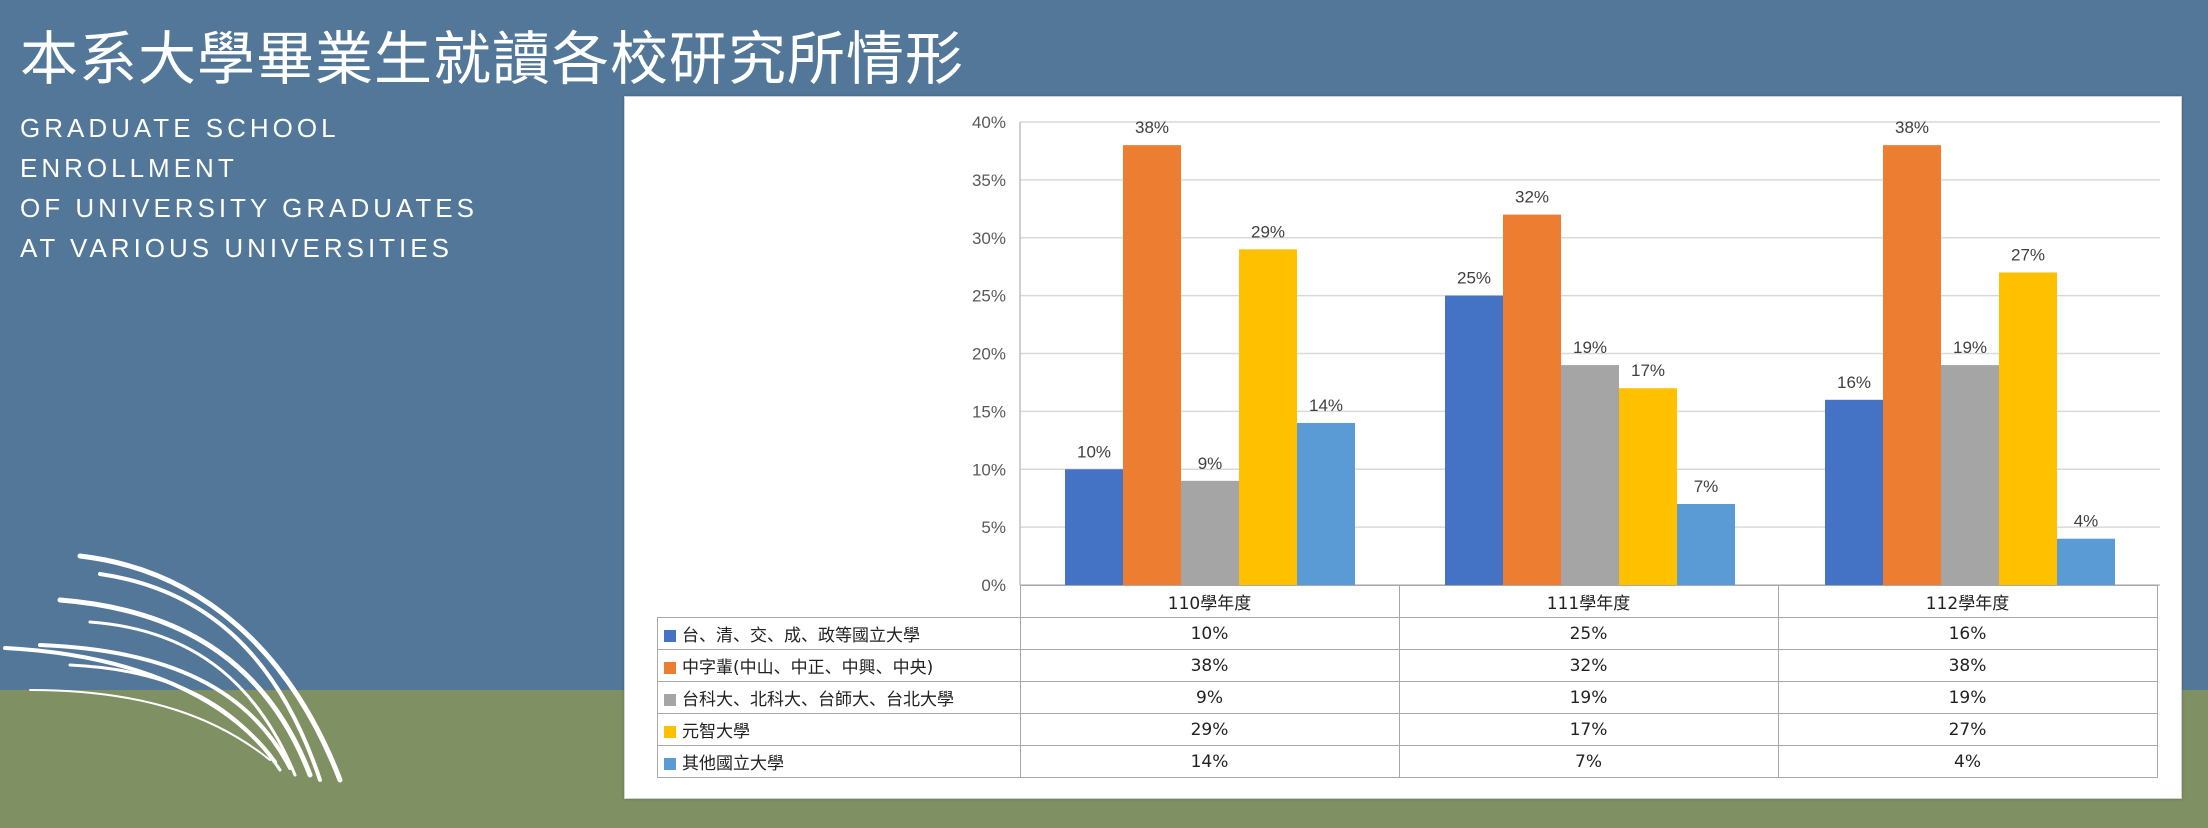 The image size is (2208, 828). What do you see at coordinates (1209, 601) in the screenshot?
I see `table-header: 110學年度` at bounding box center [1209, 601].